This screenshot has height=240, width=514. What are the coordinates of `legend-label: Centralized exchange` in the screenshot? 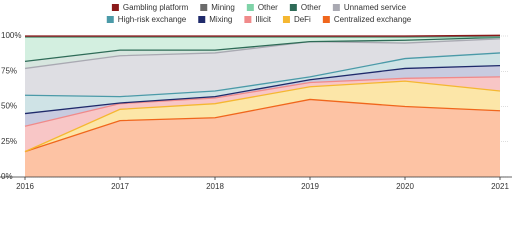 It's located at (373, 19).